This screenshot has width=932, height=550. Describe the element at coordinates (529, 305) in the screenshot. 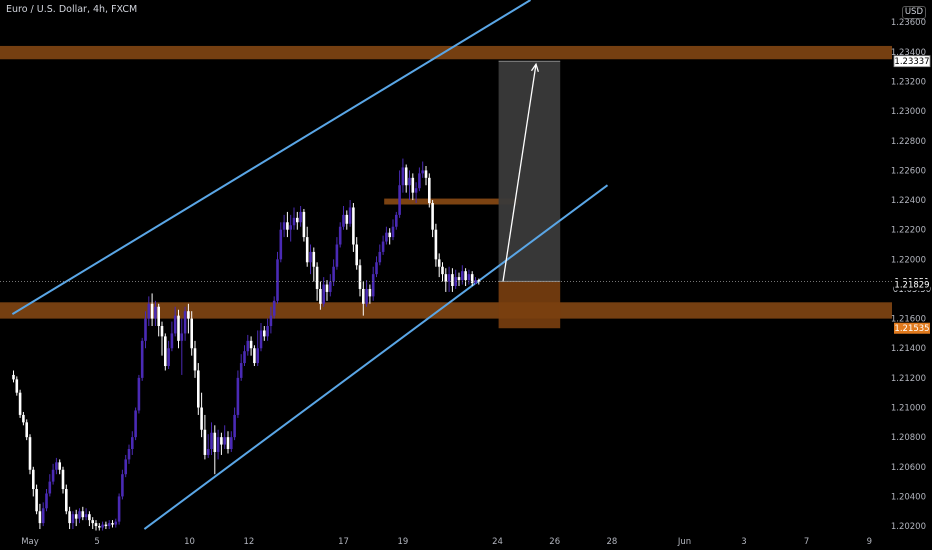

I see `stop-box` at that location.